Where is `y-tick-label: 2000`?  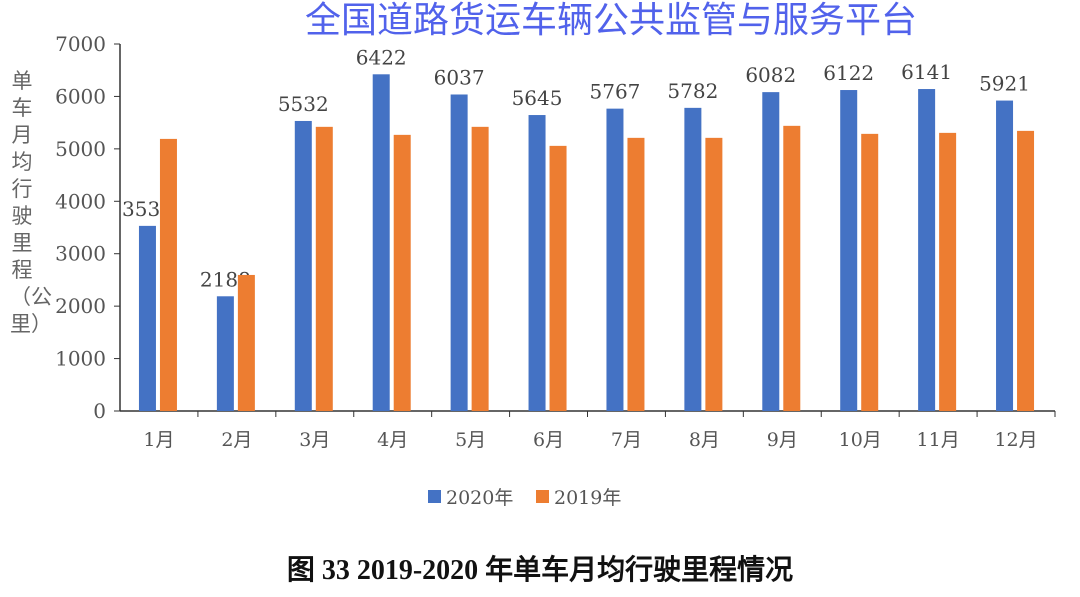 y-tick-label: 2000 is located at coordinates (80, 306).